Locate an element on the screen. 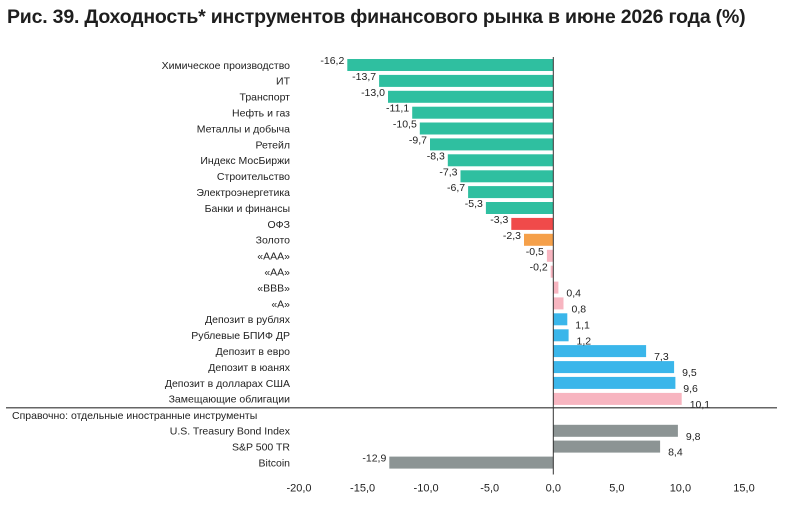 The width and height of the screenshot is (787, 507). data-label: -13,0 is located at coordinates (373, 93).